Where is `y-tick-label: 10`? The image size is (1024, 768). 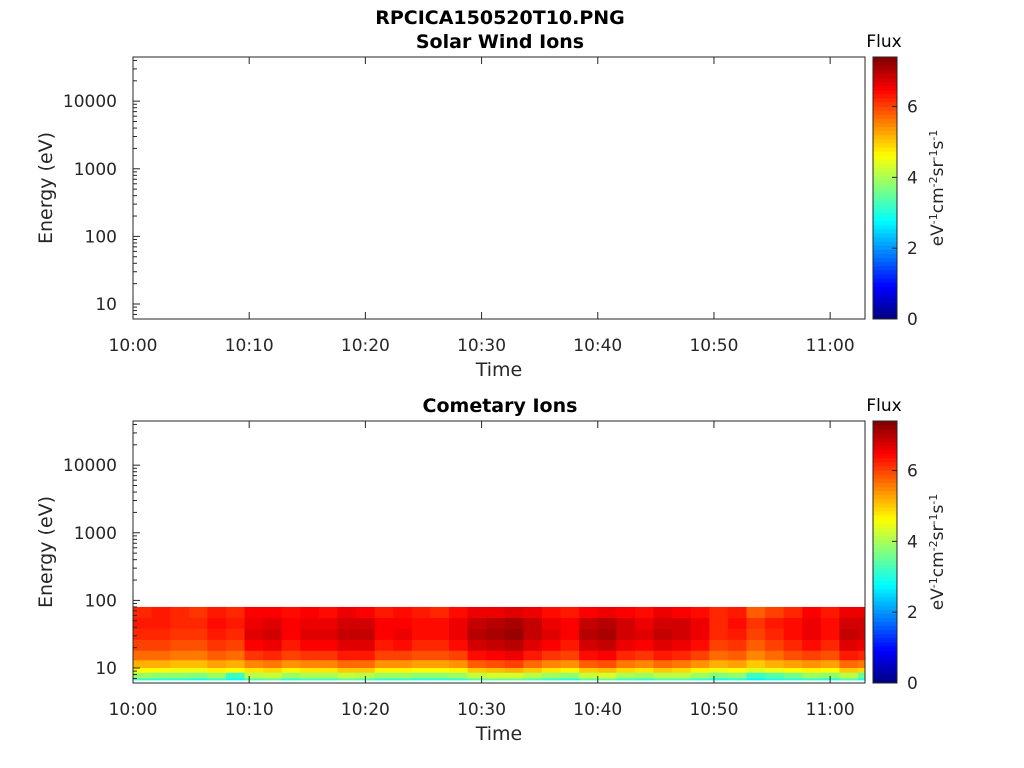
y-tick-label: 10 is located at coordinates (106, 669).